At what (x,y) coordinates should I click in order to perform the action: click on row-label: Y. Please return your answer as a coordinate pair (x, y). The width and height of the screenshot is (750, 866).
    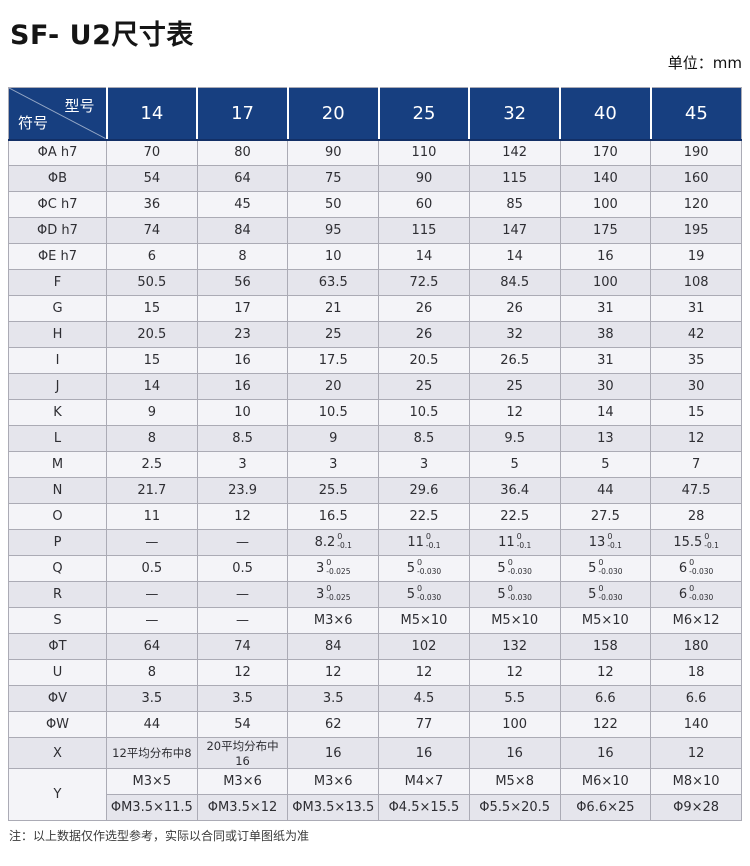
    Looking at the image, I should click on (57, 794).